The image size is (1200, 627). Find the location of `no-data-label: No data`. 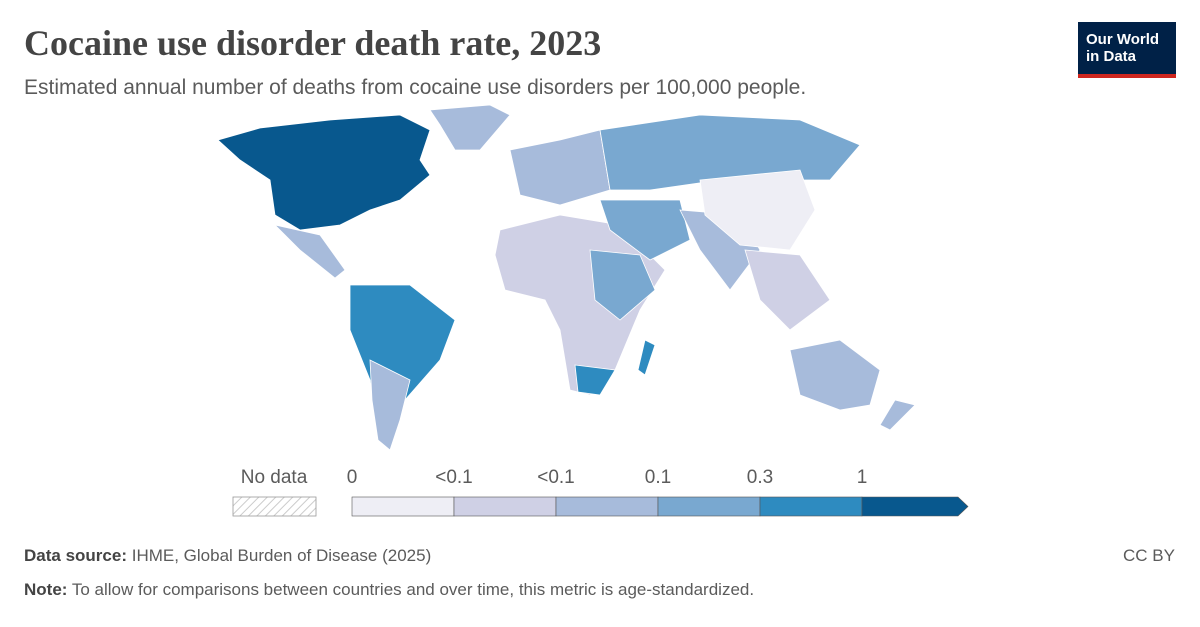

no-data-label: No data is located at coordinates (274, 477).